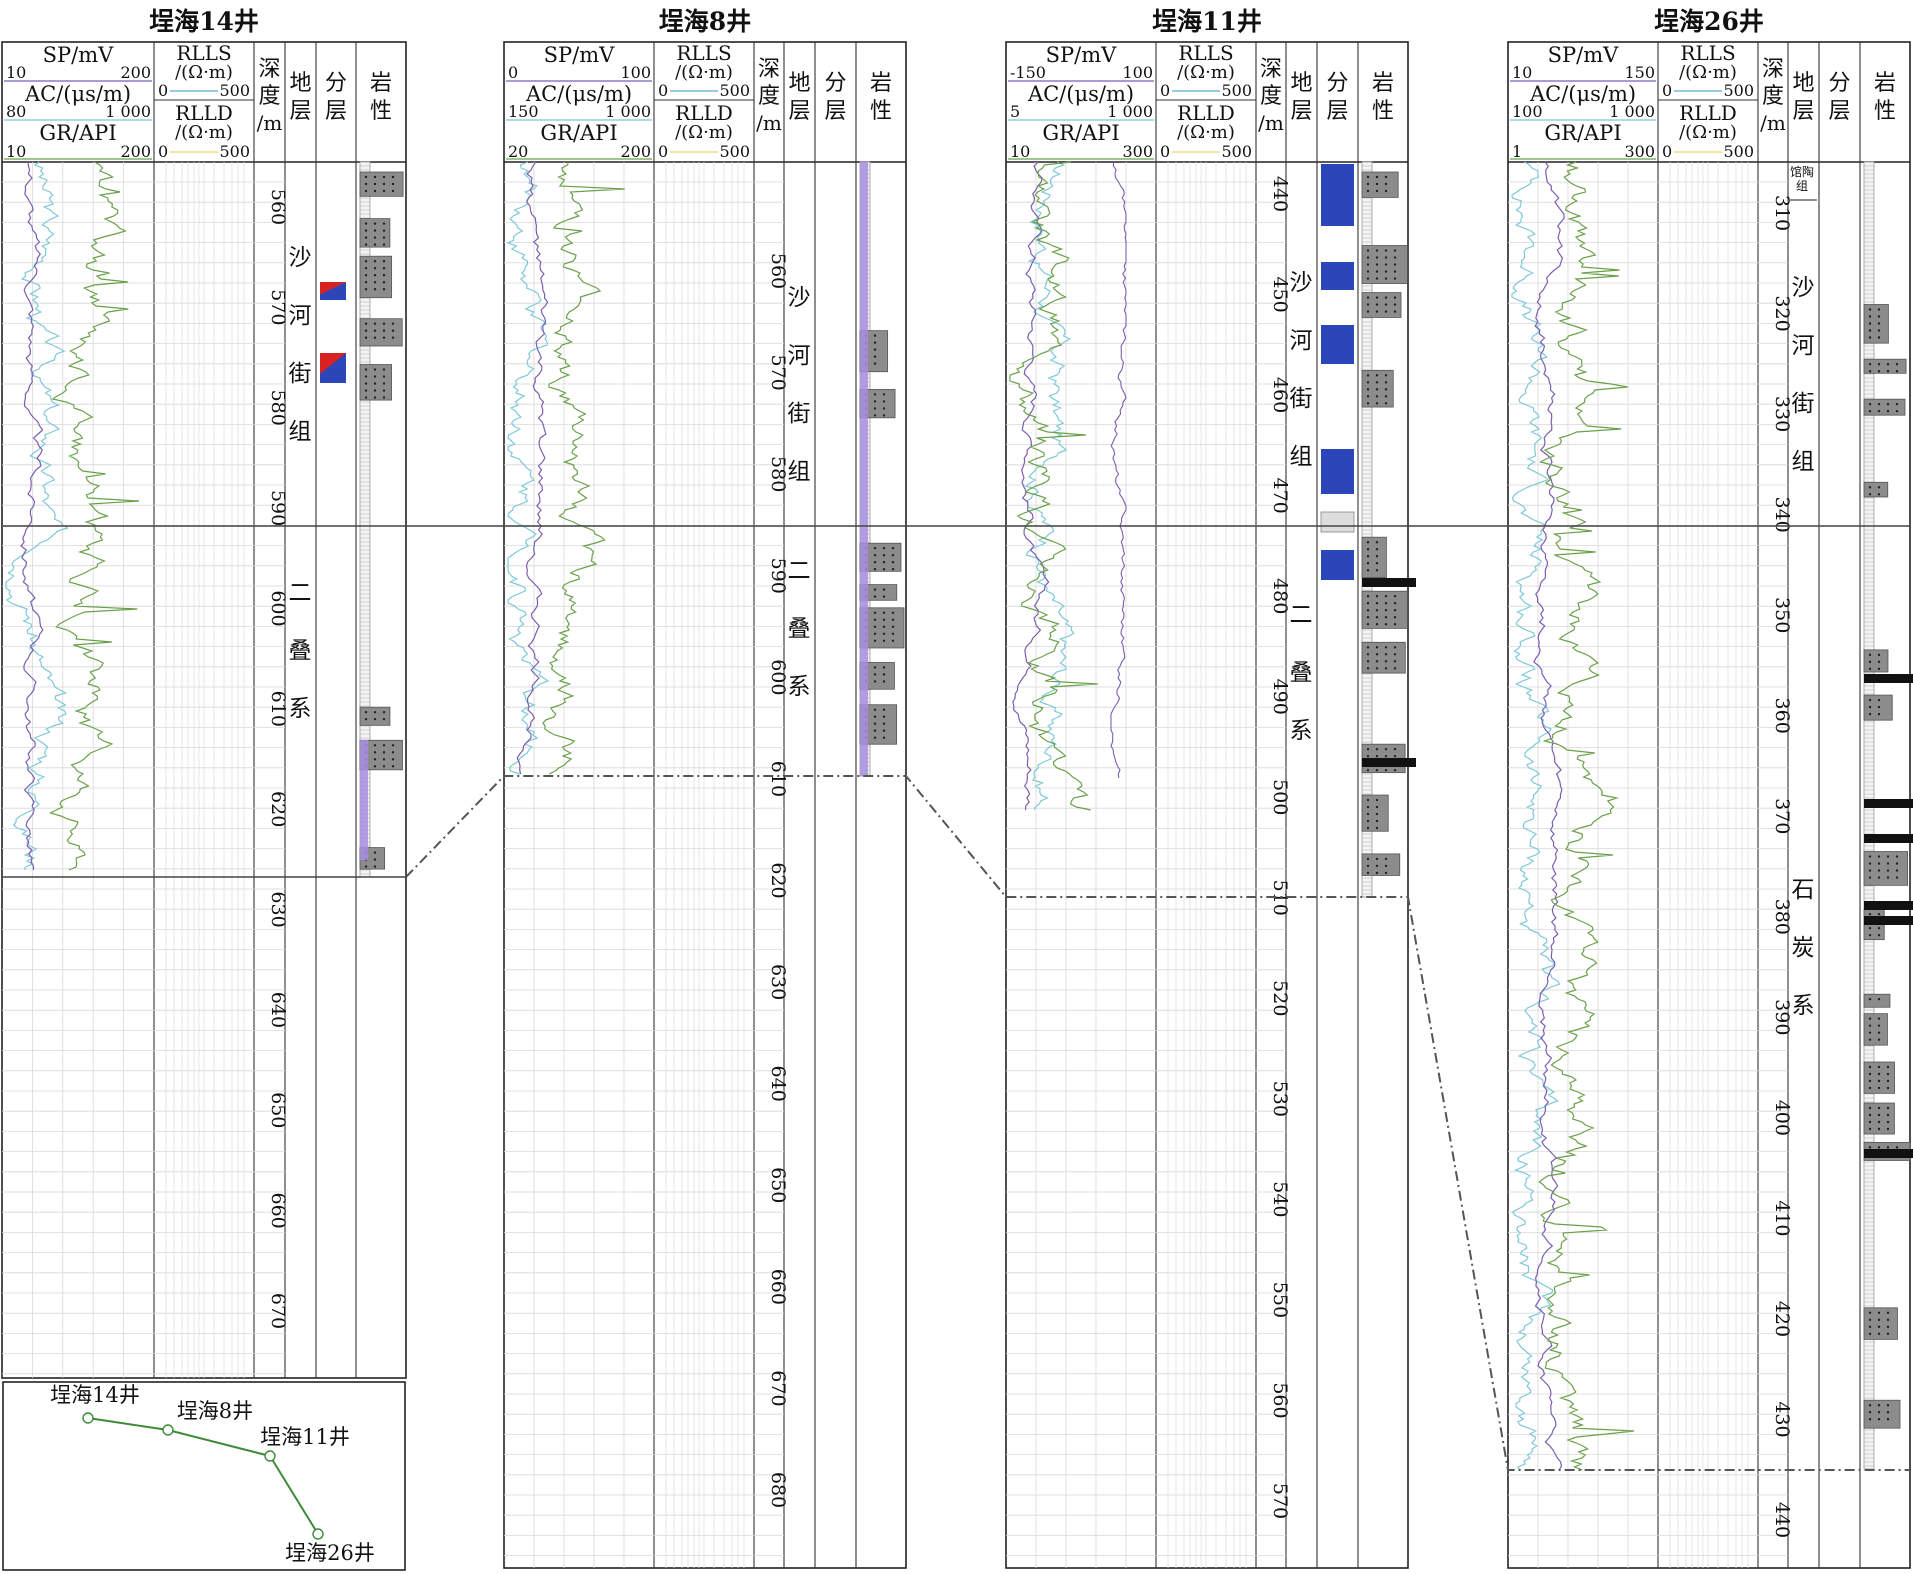  What do you see at coordinates (1280, 898) in the screenshot?
I see `depth-tick-label: 510` at bounding box center [1280, 898].